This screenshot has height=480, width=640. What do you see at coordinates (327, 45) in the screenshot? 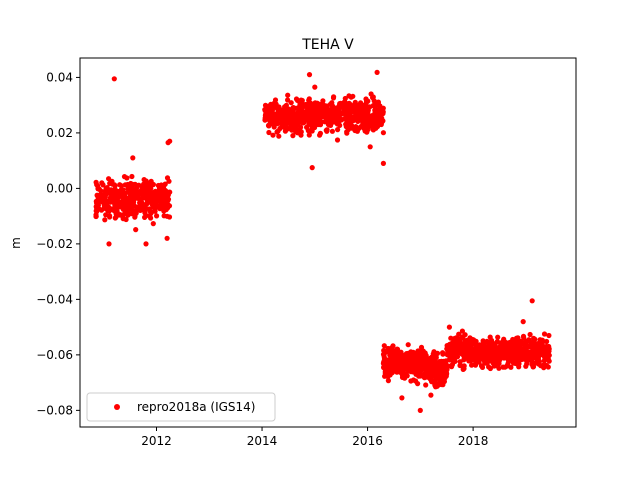
I see `chart-title: TEHA V` at bounding box center [327, 45].